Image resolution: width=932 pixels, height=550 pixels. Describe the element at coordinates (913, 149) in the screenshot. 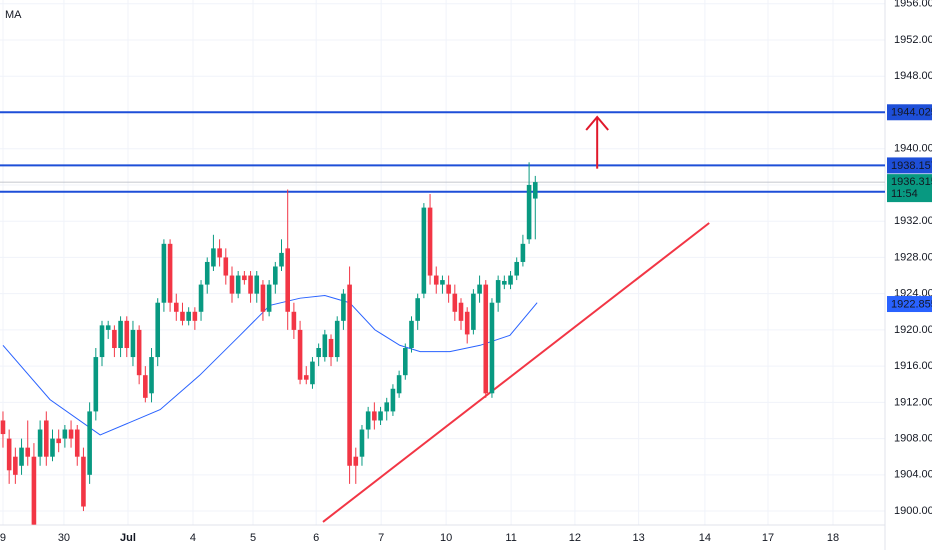

I see `y-tick-label: 1940.000` at that location.